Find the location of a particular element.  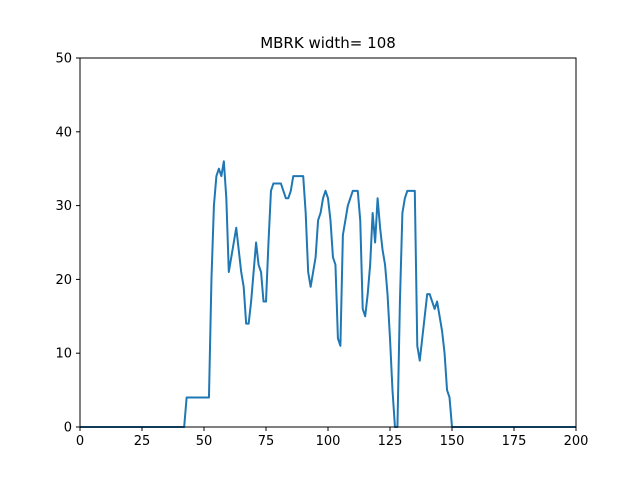

y-tick-label: 30 is located at coordinates (63, 206).